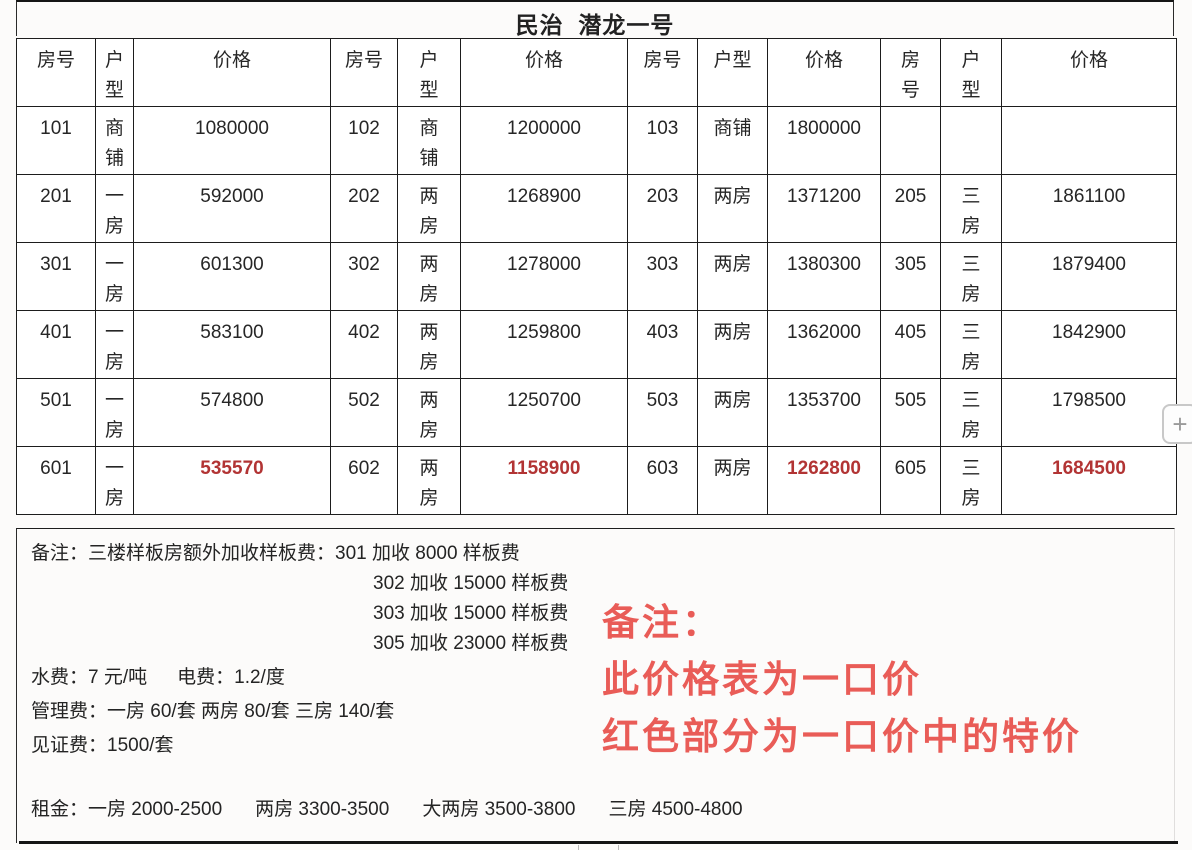 The image size is (1192, 850). What do you see at coordinates (662, 208) in the screenshot?
I see `room-cell: 203` at bounding box center [662, 208].